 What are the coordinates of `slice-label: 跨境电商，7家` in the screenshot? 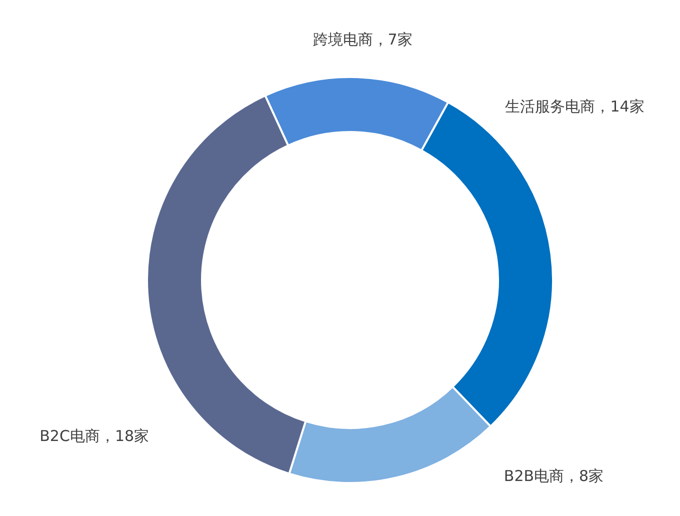 It's located at (362, 39).